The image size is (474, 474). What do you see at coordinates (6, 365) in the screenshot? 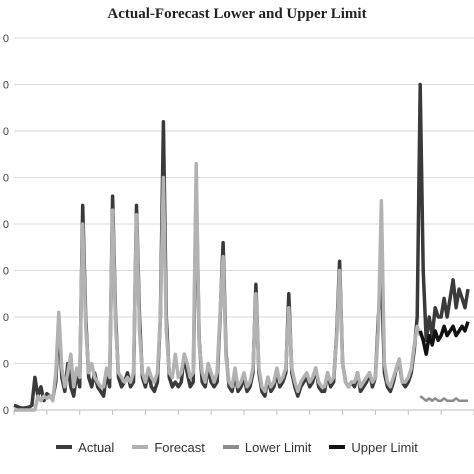
I see `y-tick-label-1: 0` at bounding box center [6, 365].